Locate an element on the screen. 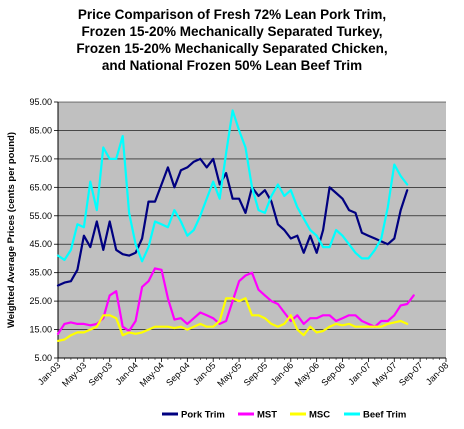 The height and width of the screenshot is (429, 464). x-tick-label: Jan-07 is located at coordinates (359, 373).